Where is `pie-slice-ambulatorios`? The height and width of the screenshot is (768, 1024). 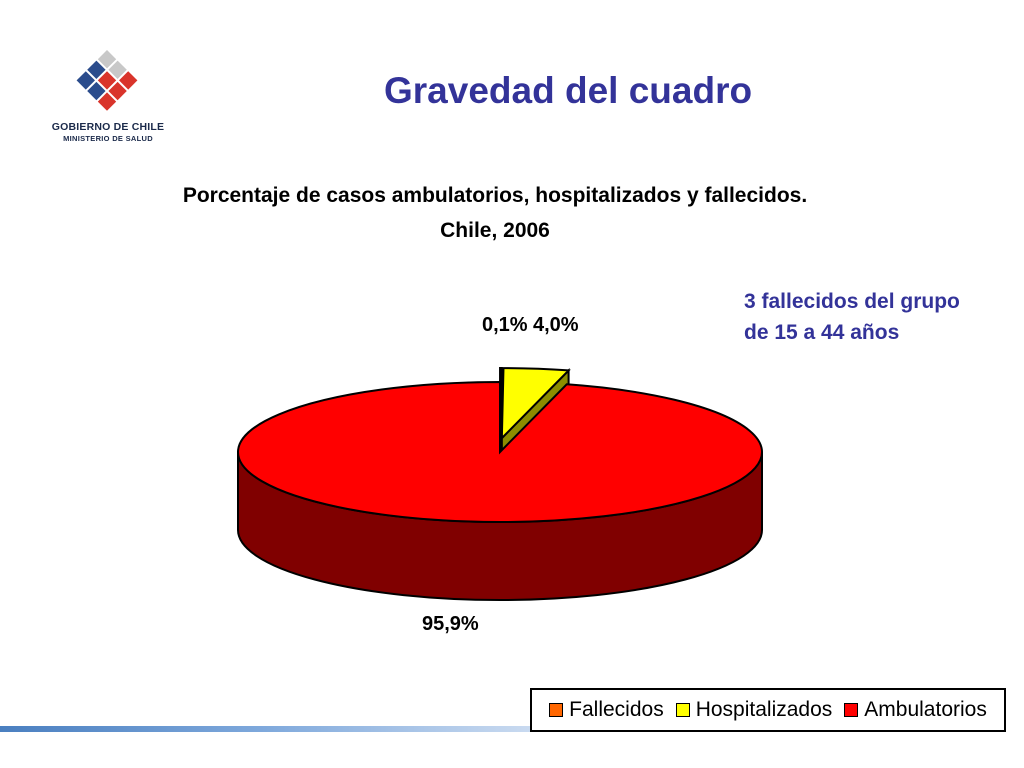 pie-slice-ambulatorios is located at coordinates (500, 451).